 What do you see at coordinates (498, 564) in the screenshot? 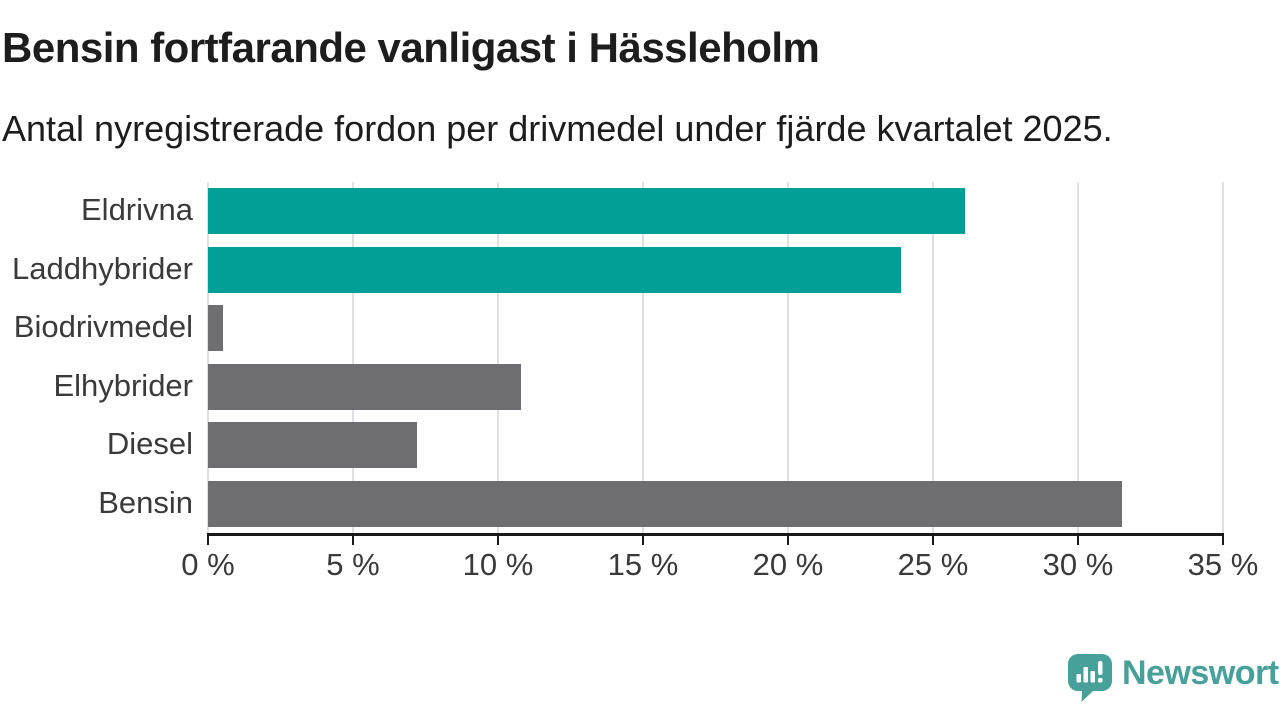
I see `x-axis-tick-label: 10 %` at bounding box center [498, 564].